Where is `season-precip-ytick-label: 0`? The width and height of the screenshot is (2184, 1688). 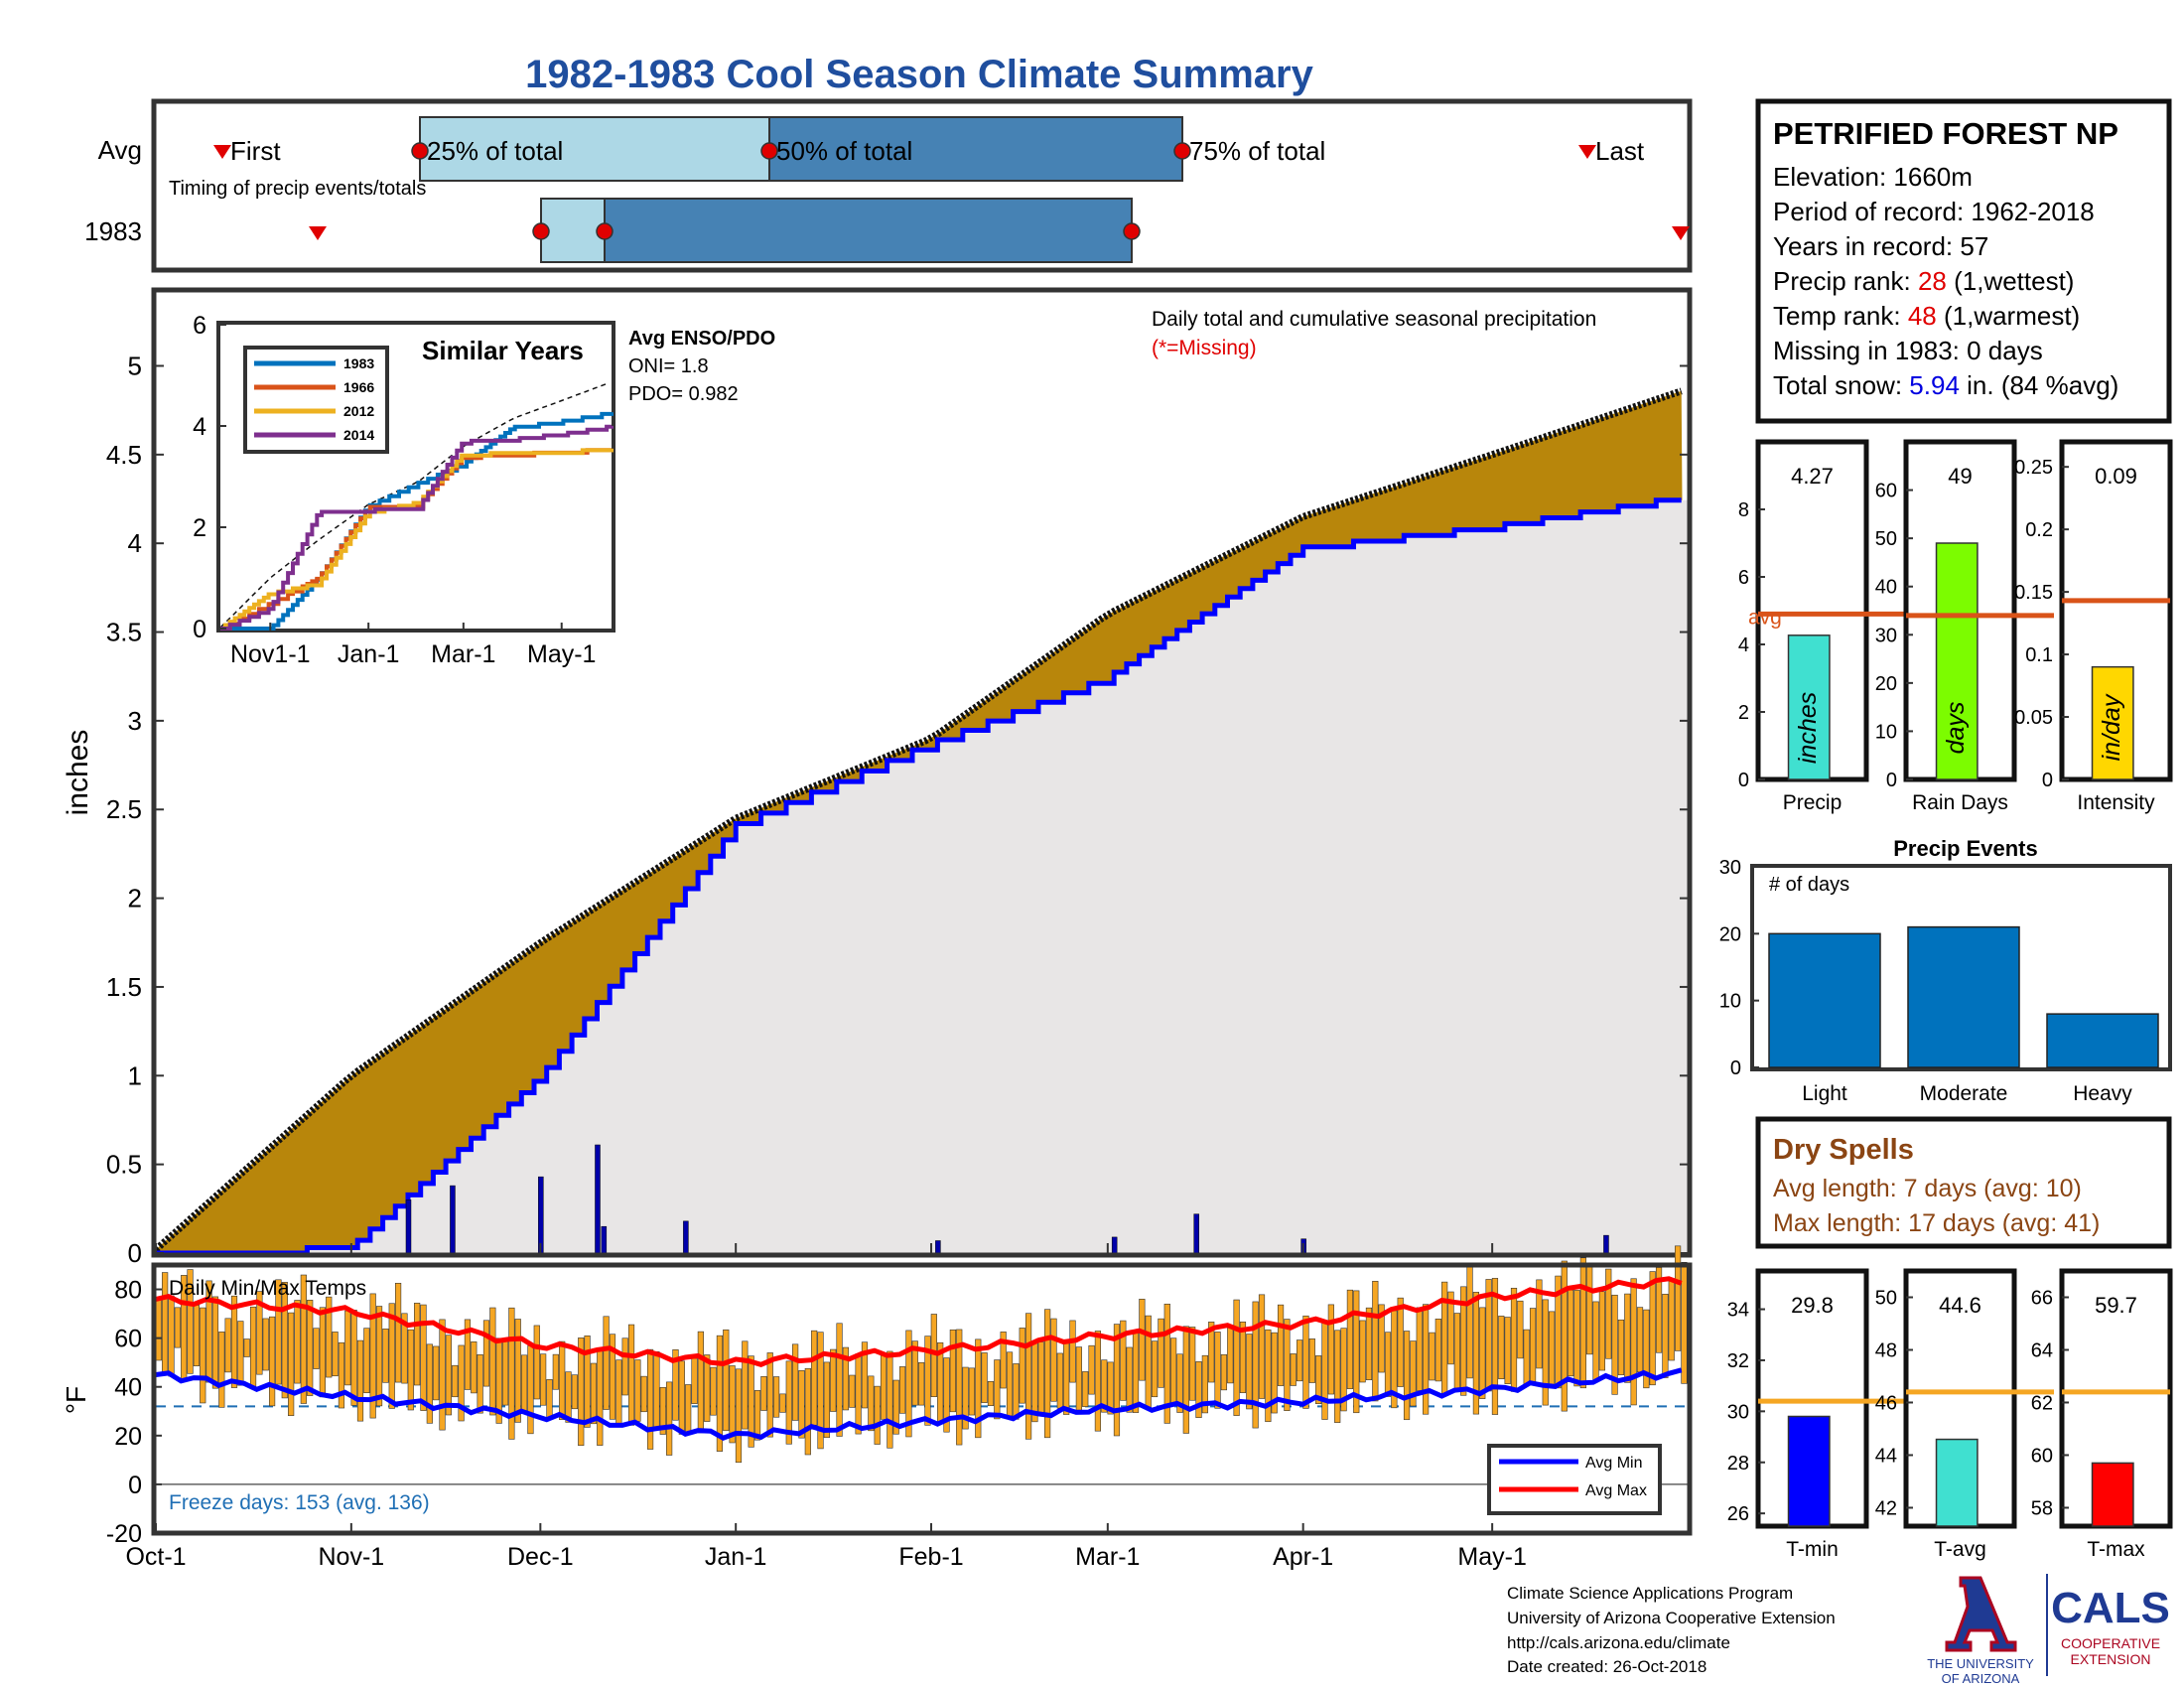 season-precip-ytick-label: 0 is located at coordinates (1743, 780).